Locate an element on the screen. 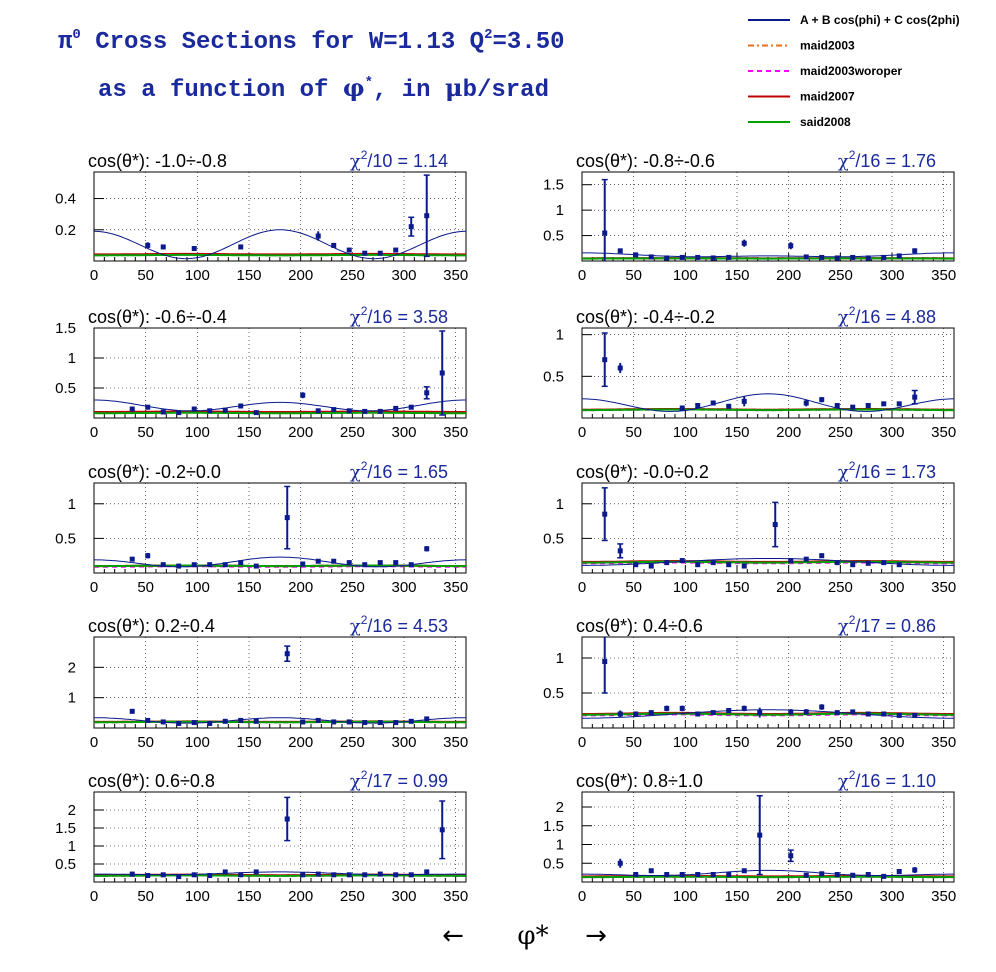 This screenshot has width=996, height=972. panel: 0 50 100 150 200 250 300 350 0.51 1.5 2 cos(θ*) is located at coordinates (749, 836).